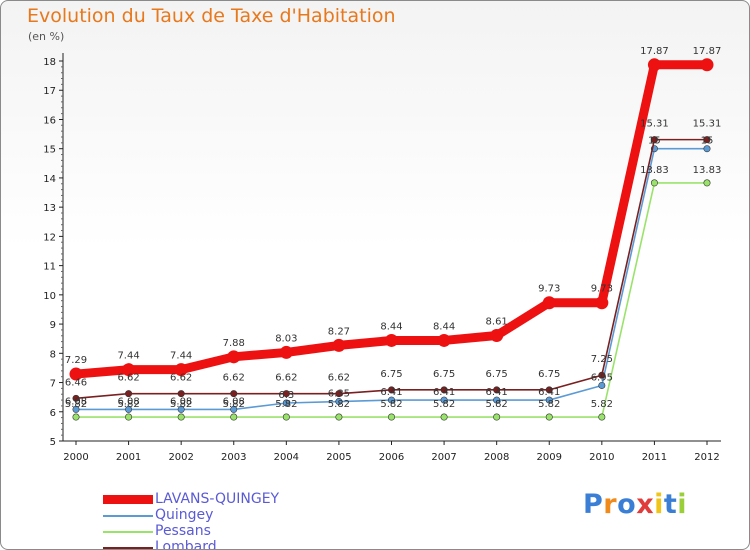 The width and height of the screenshot is (750, 550). I want to click on x-tick-label: 2005, so click(338, 457).